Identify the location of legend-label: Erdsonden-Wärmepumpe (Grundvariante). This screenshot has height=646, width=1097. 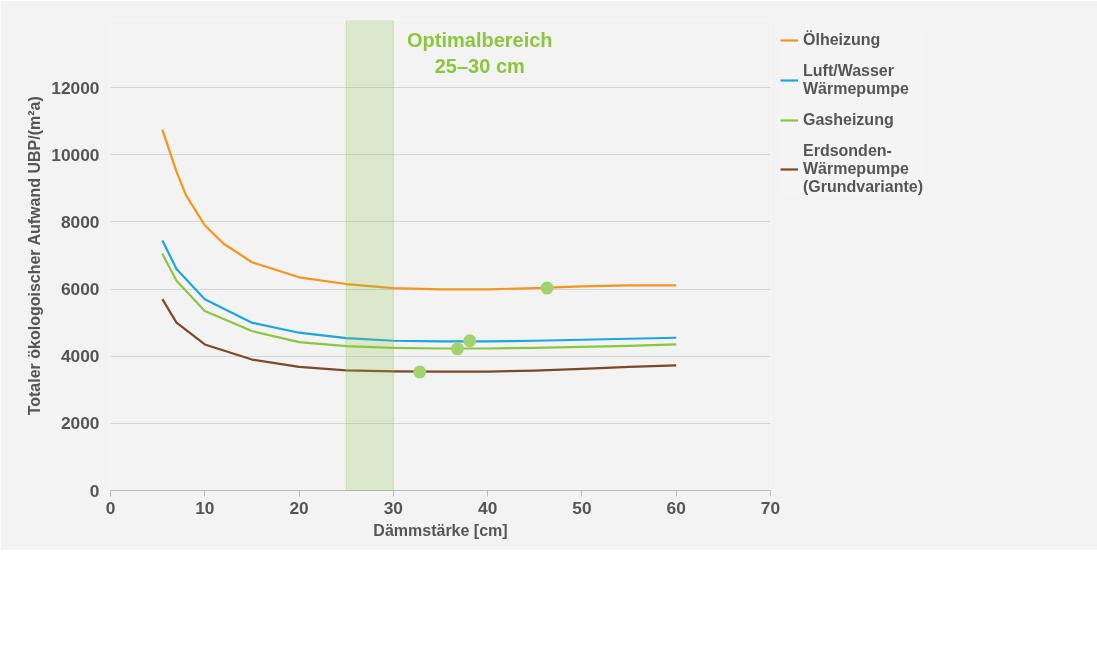
(863, 169).